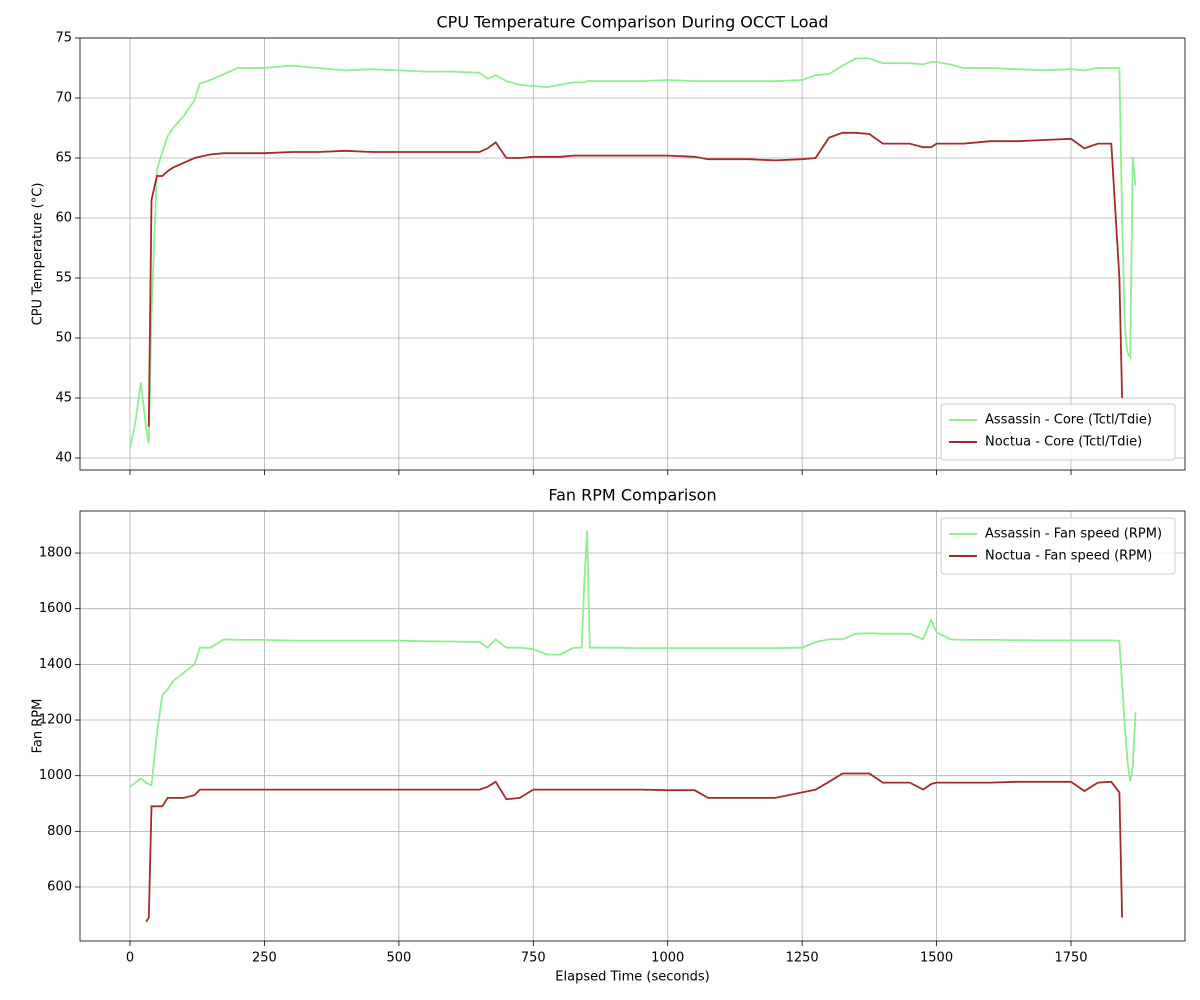 The width and height of the screenshot is (1200, 1000). What do you see at coordinates (63, 338) in the screenshot?
I see `y-tick-label: 50` at bounding box center [63, 338].